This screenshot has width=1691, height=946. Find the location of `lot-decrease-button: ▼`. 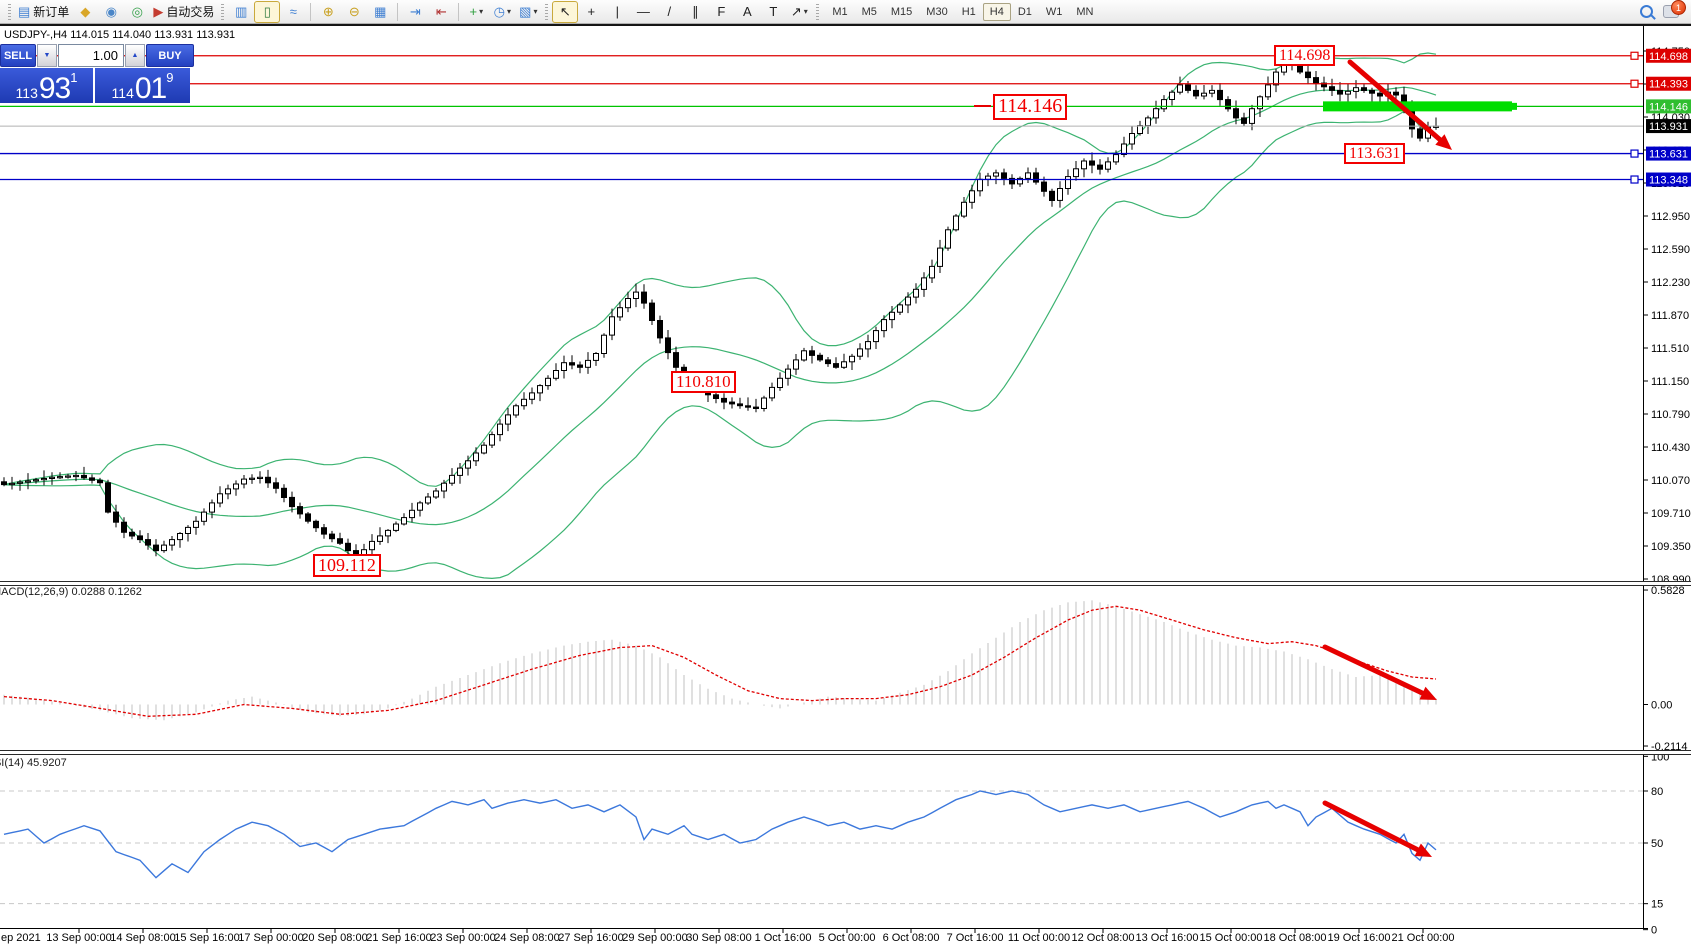

lot-decrease-button: ▼ is located at coordinates (47, 55).